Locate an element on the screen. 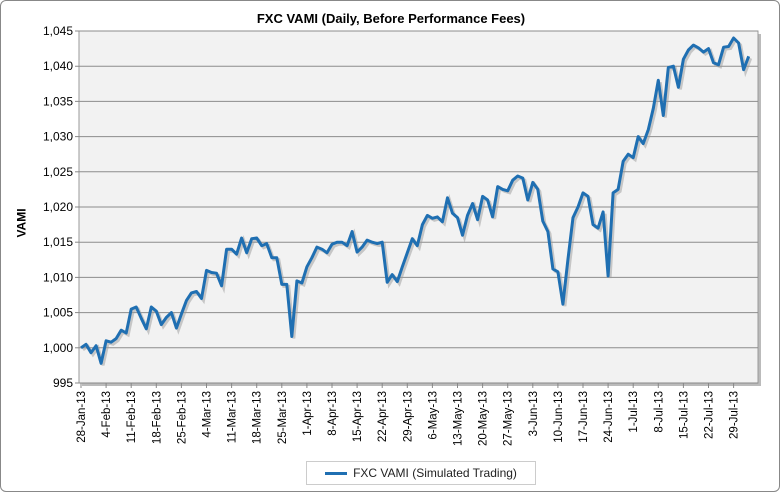 Image resolution: width=782 pixels, height=494 pixels. x-tick-label: 8-Jul-13 is located at coordinates (659, 412).